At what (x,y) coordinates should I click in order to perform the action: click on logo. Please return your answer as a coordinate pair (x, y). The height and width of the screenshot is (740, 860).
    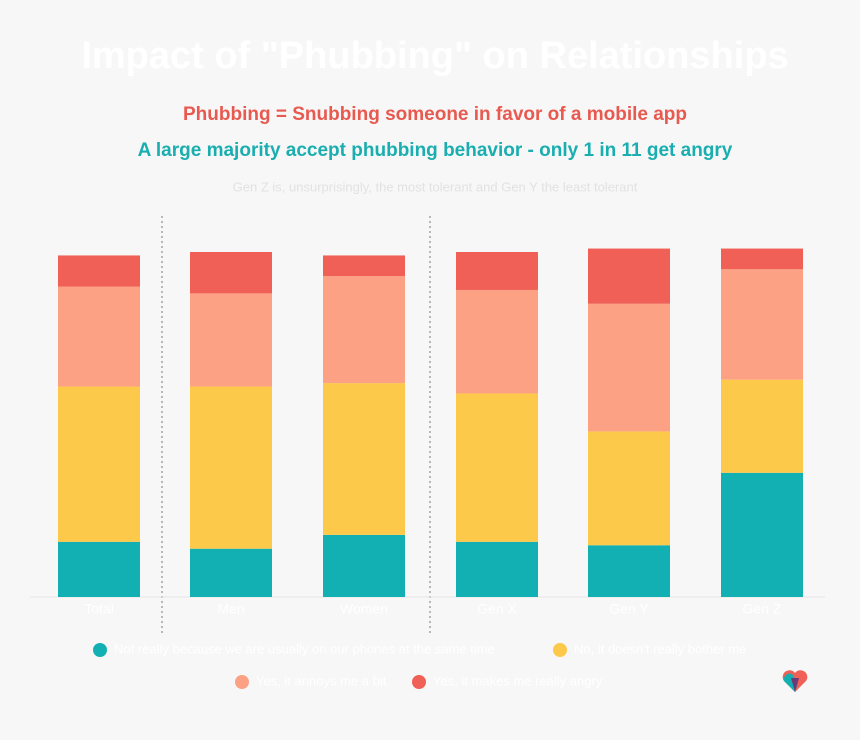
    Looking at the image, I should click on (795, 681).